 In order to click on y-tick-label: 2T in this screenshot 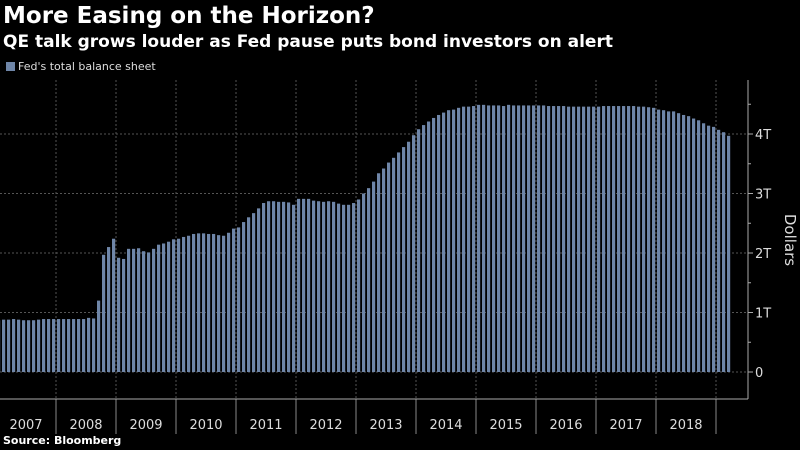, I will do `click(763, 254)`.